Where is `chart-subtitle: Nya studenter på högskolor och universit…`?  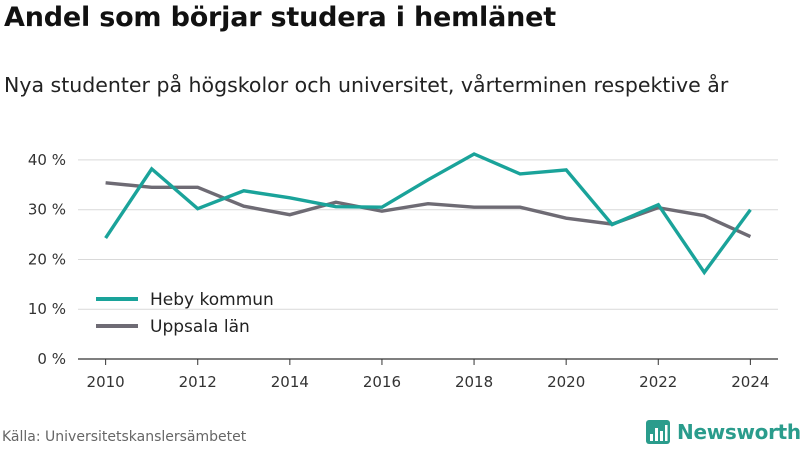
chart-subtitle: Nya studenter på högskolor och universit… is located at coordinates (366, 85).